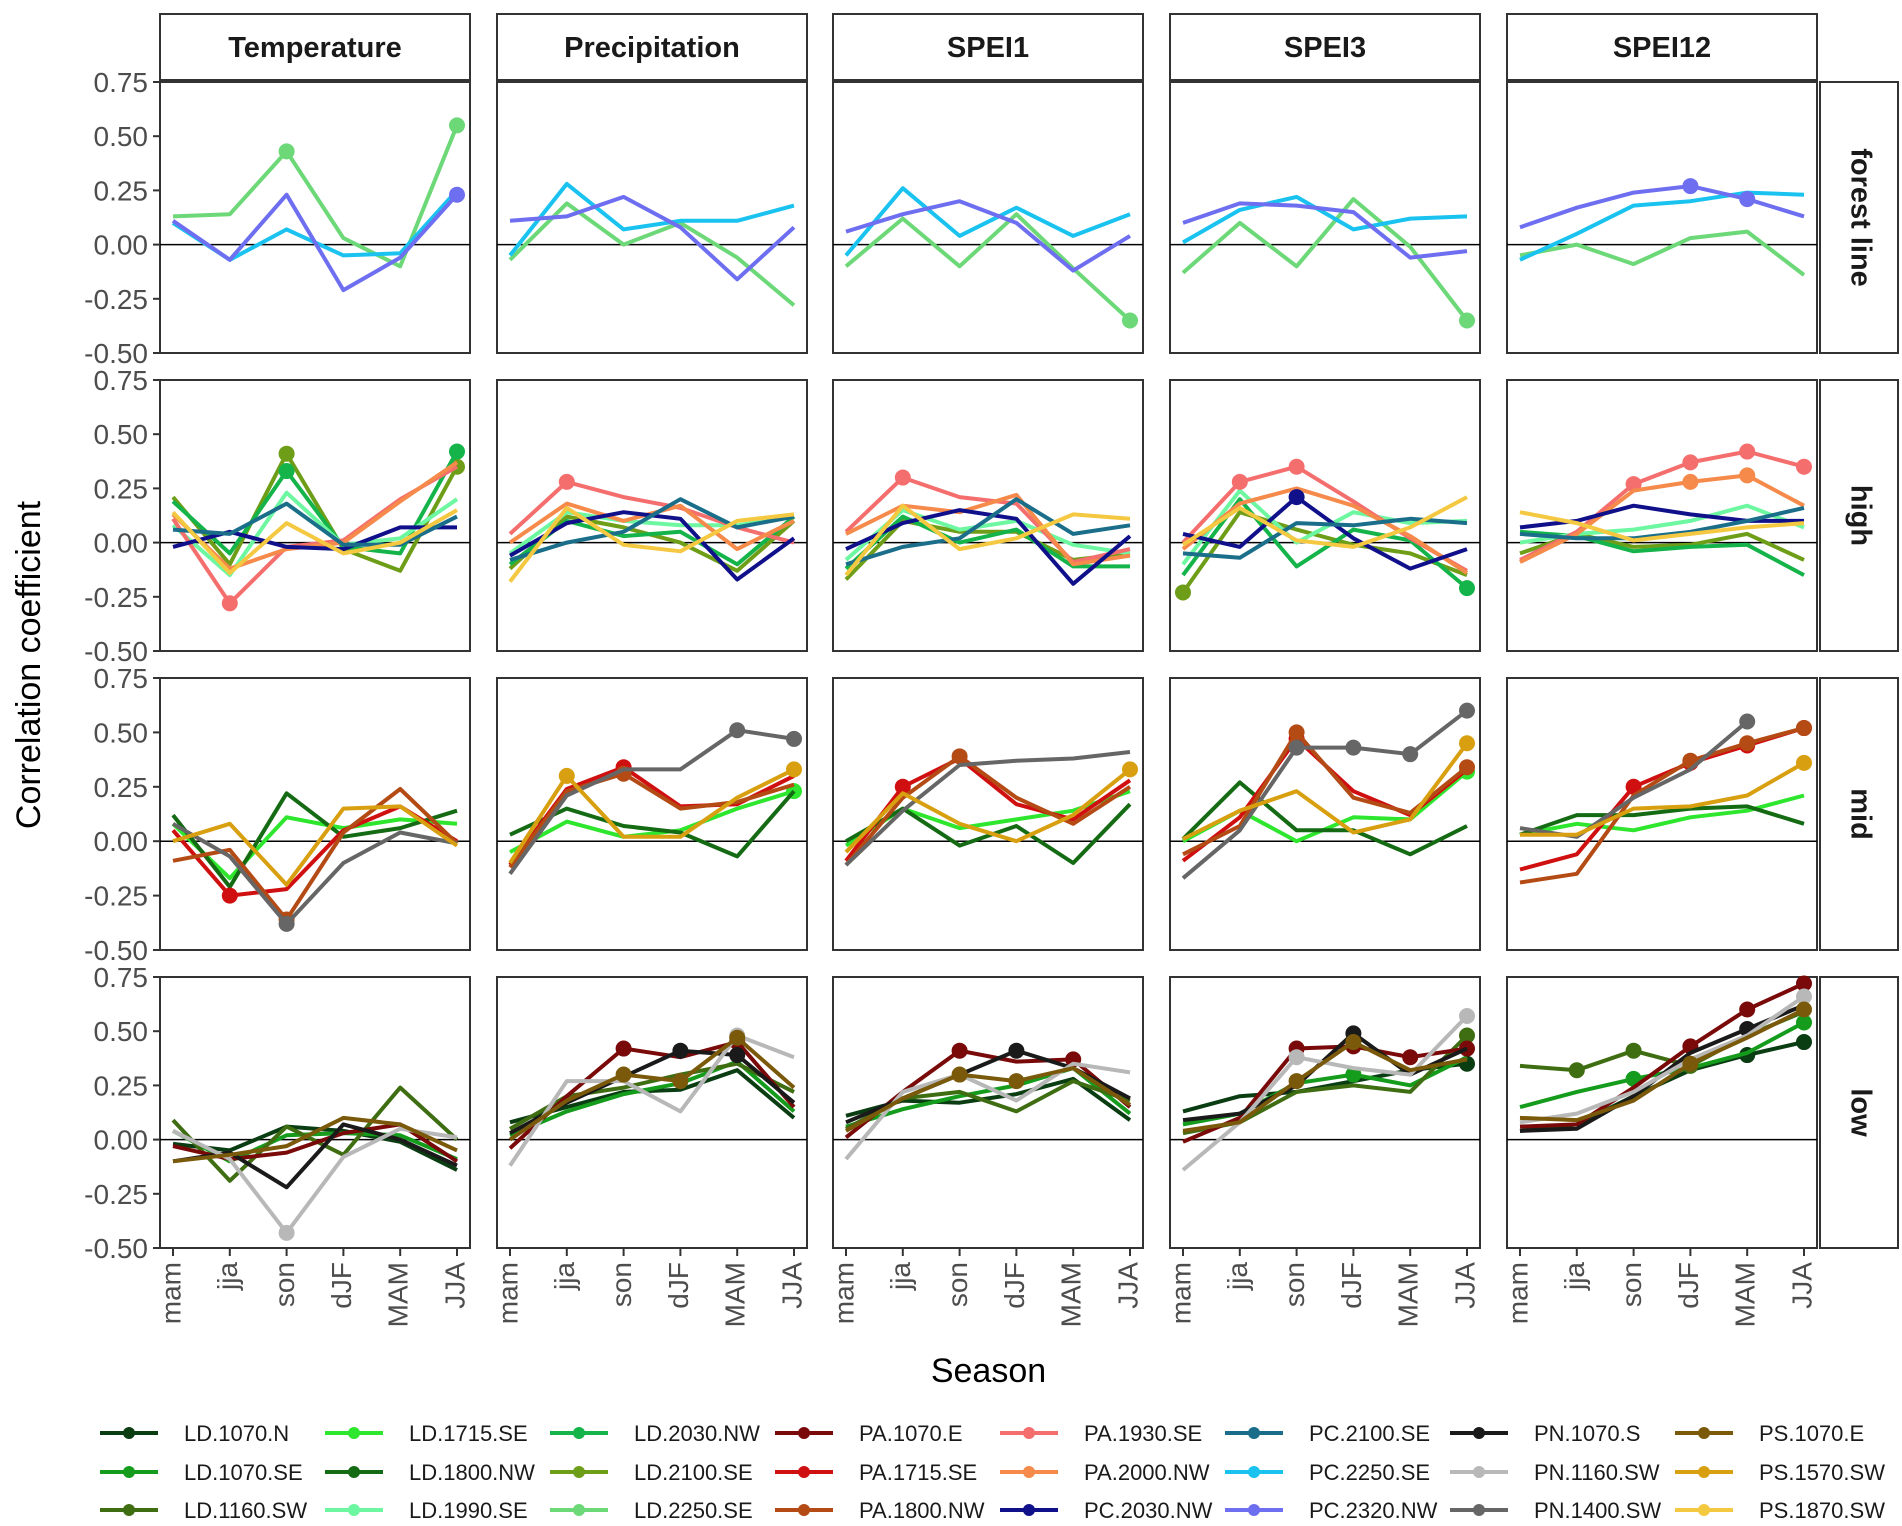 The image size is (1902, 1526). I want to click on row-strip-label: mid, so click(1860, 814).